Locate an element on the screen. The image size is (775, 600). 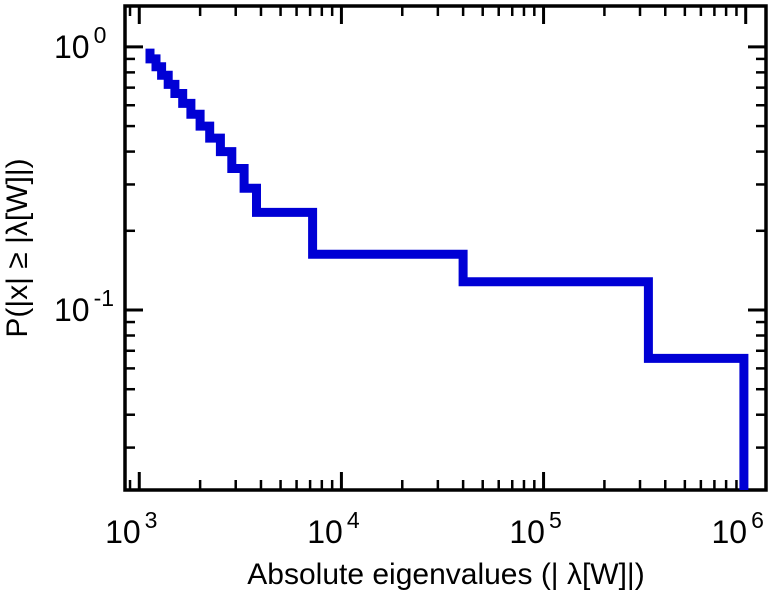
x-tick-label: 10 6 is located at coordinates (738, 528).